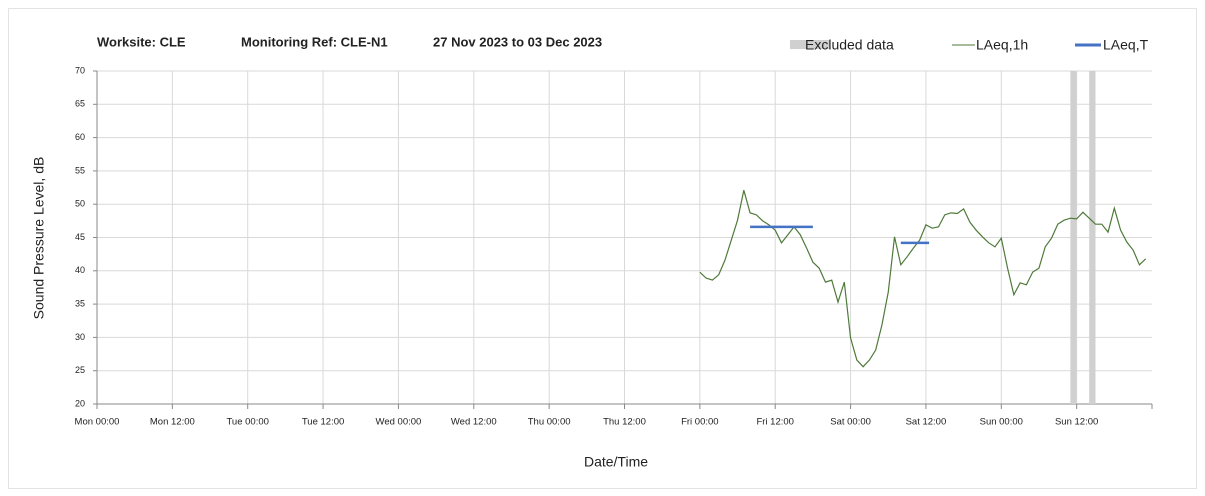  Describe the element at coordinates (1076, 422) in the screenshot. I see `x-tick-label: Sun 12:00` at that location.